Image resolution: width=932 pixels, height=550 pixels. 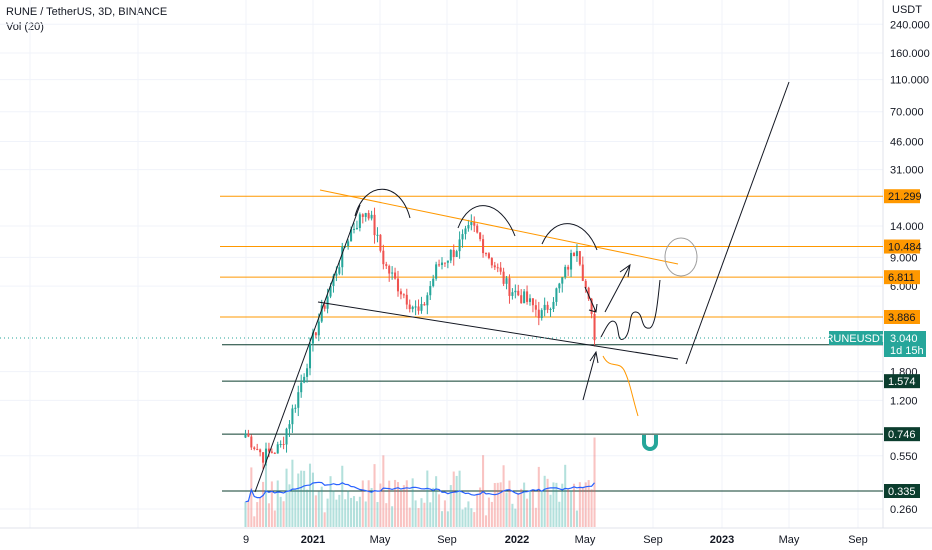 I want to click on price-tick-label: 240.000, so click(x=910, y=25).